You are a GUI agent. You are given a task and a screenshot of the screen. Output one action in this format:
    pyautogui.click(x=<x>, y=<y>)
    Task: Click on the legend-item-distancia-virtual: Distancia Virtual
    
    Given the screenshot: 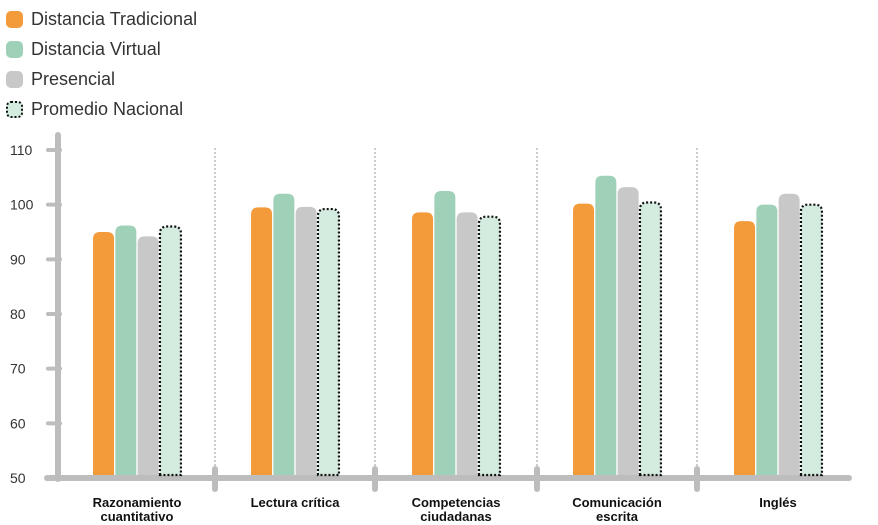 What is the action you would take?
    pyautogui.click(x=101, y=49)
    